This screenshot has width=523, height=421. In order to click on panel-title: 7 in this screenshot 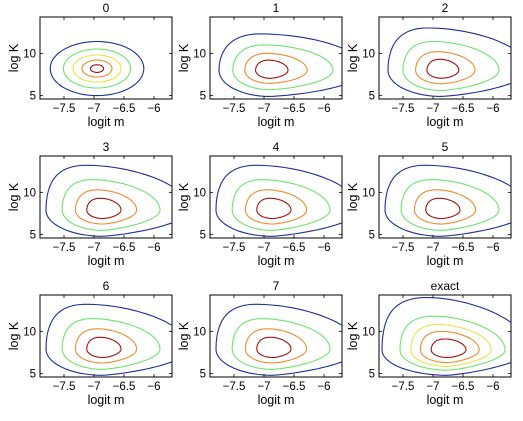, I will do `click(276, 286)`.